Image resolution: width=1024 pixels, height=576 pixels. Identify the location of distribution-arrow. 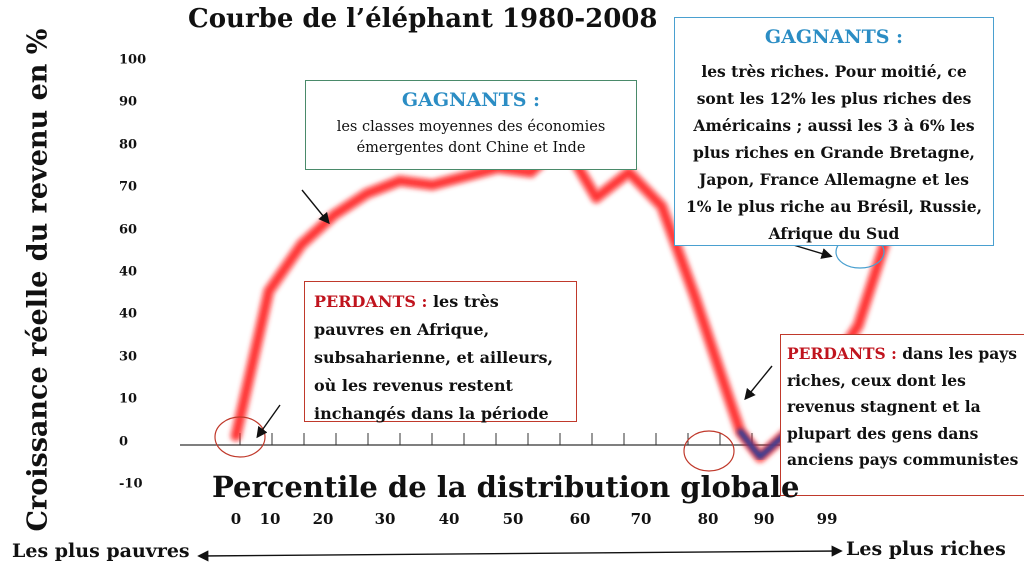
(520, 553).